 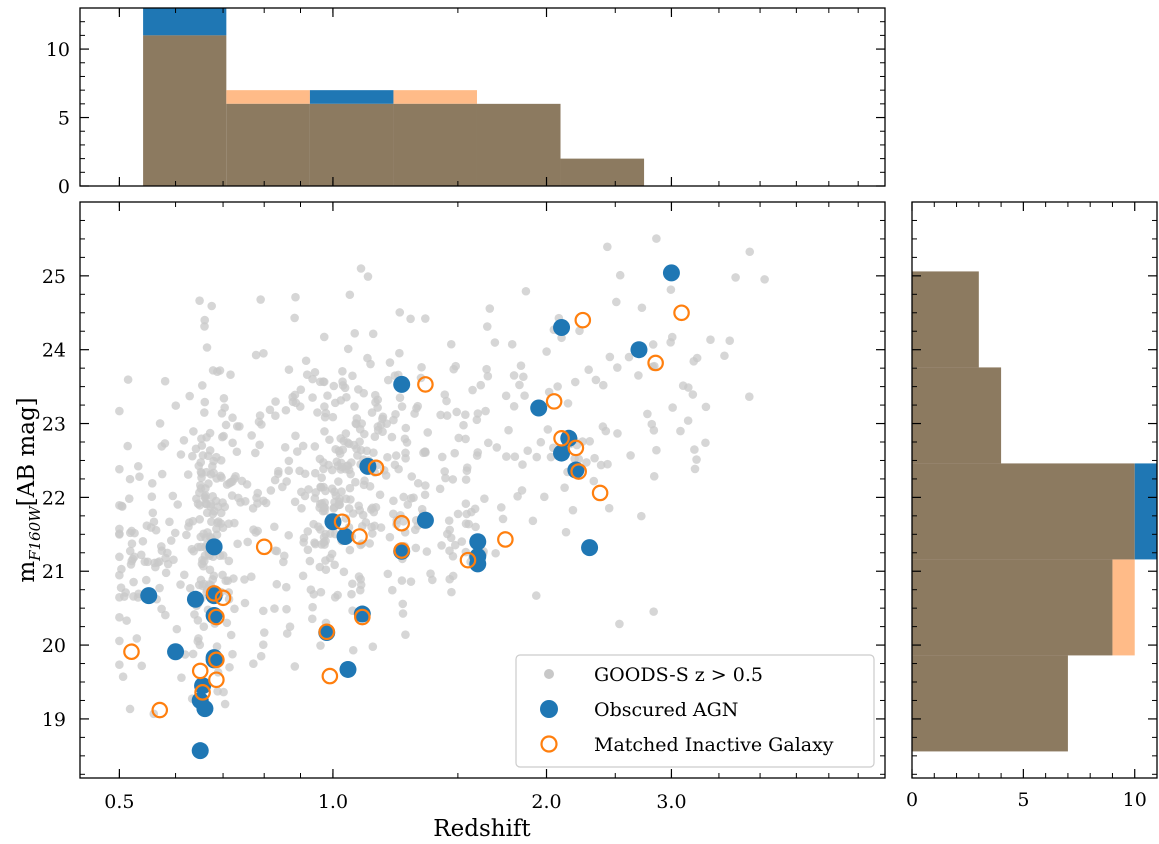 What do you see at coordinates (482, 829) in the screenshot?
I see `x-axis-label: Redshift` at bounding box center [482, 829].